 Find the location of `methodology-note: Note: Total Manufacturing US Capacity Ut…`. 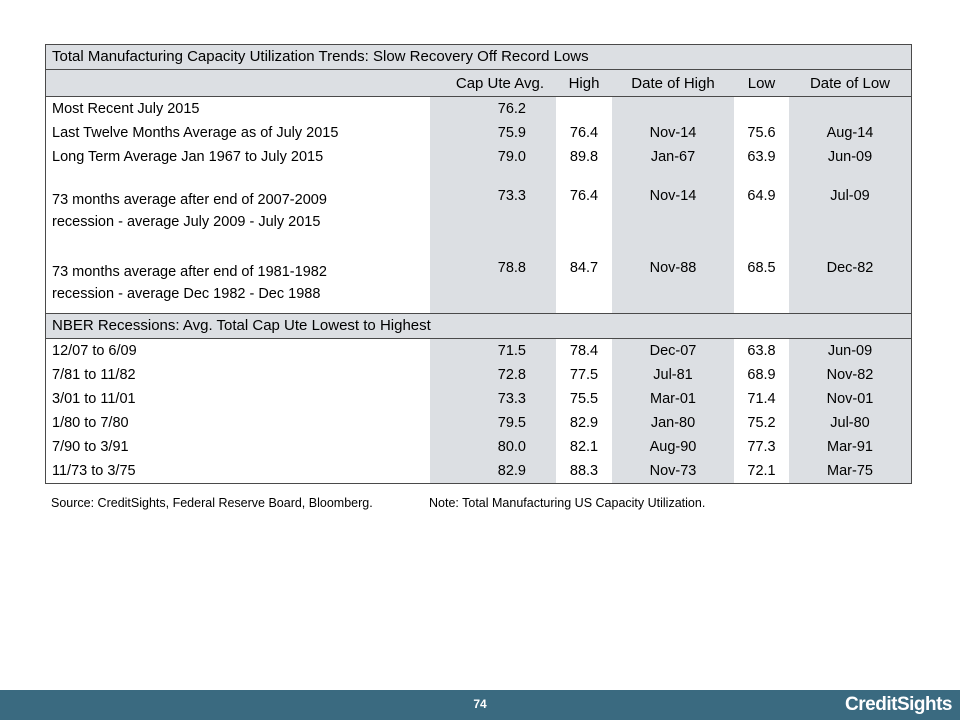

methodology-note: Note: Total Manufacturing US Capacity Ut… is located at coordinates (567, 503).